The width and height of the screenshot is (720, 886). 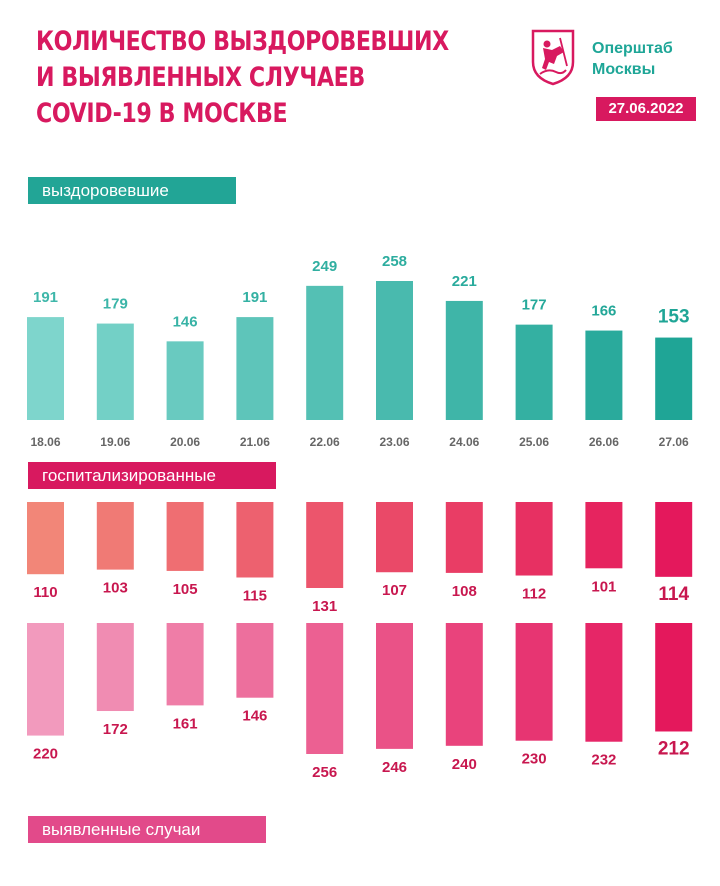 What do you see at coordinates (255, 660) in the screenshot?
I see `cases-bar-21.06` at bounding box center [255, 660].